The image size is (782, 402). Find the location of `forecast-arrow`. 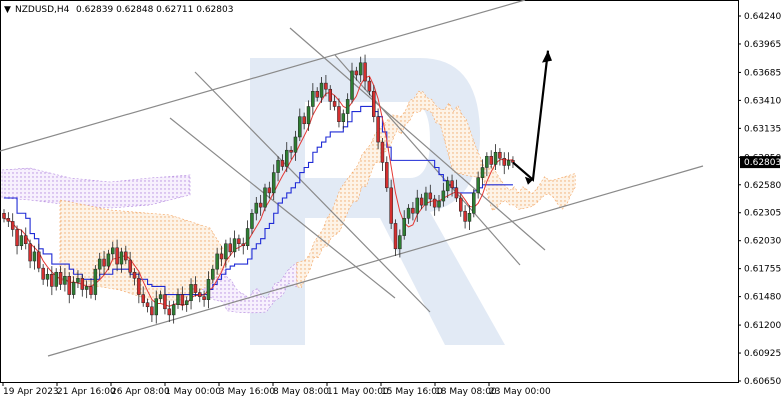

forecast-arrow is located at coordinates (532, 117).